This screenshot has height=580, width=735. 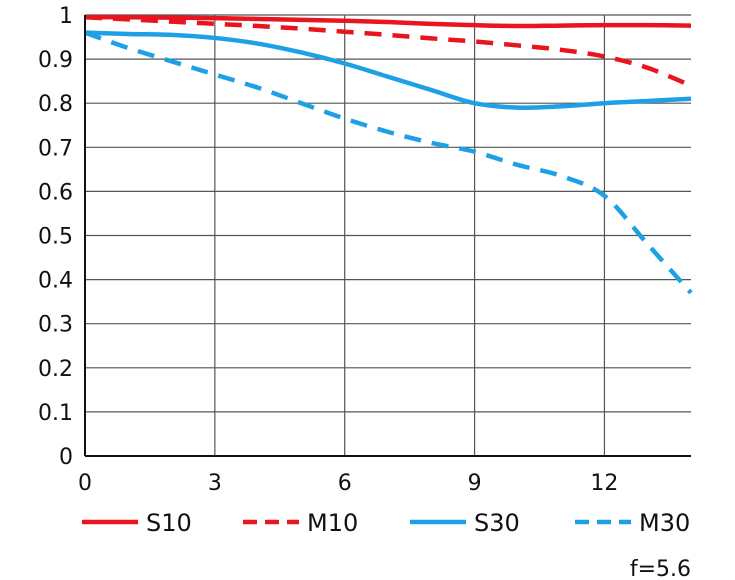 What do you see at coordinates (388, 21) in the screenshot?
I see `series-line-s10` at bounding box center [388, 21].